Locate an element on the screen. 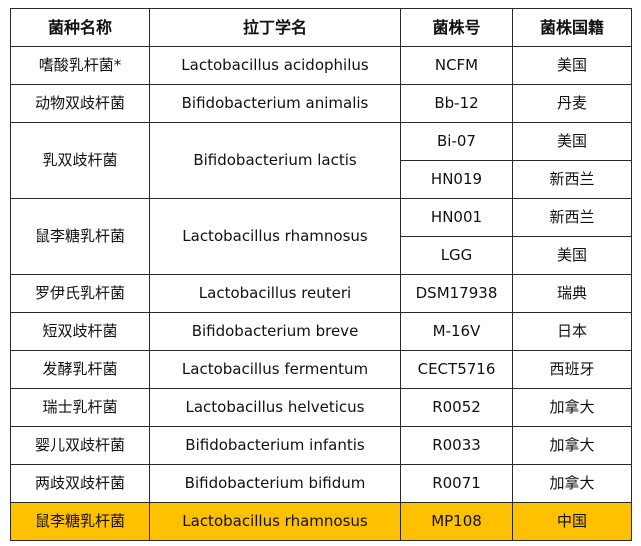  table-row: 动物双歧杆菌 Bifidobacterium animalis Bb-12 丹麦 is located at coordinates (321, 103).